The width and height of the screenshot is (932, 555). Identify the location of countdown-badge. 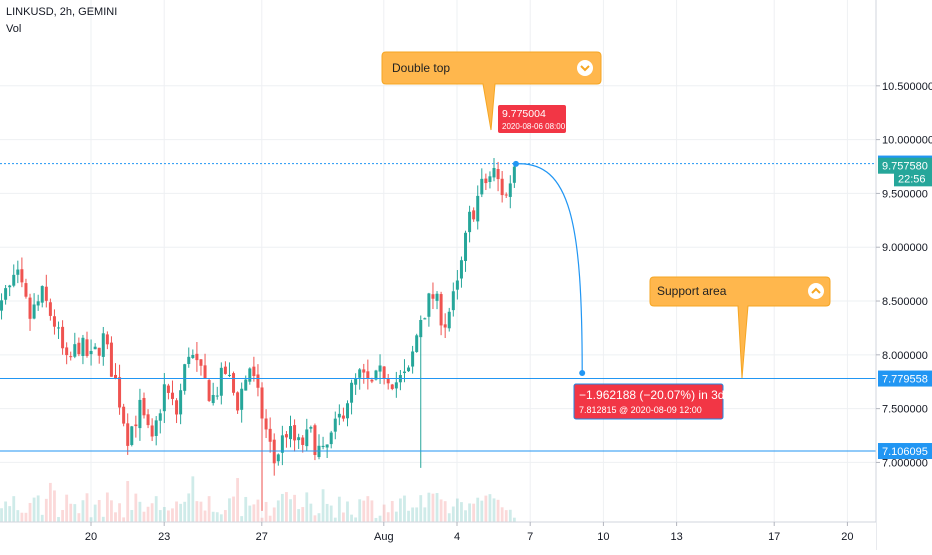
(913, 178).